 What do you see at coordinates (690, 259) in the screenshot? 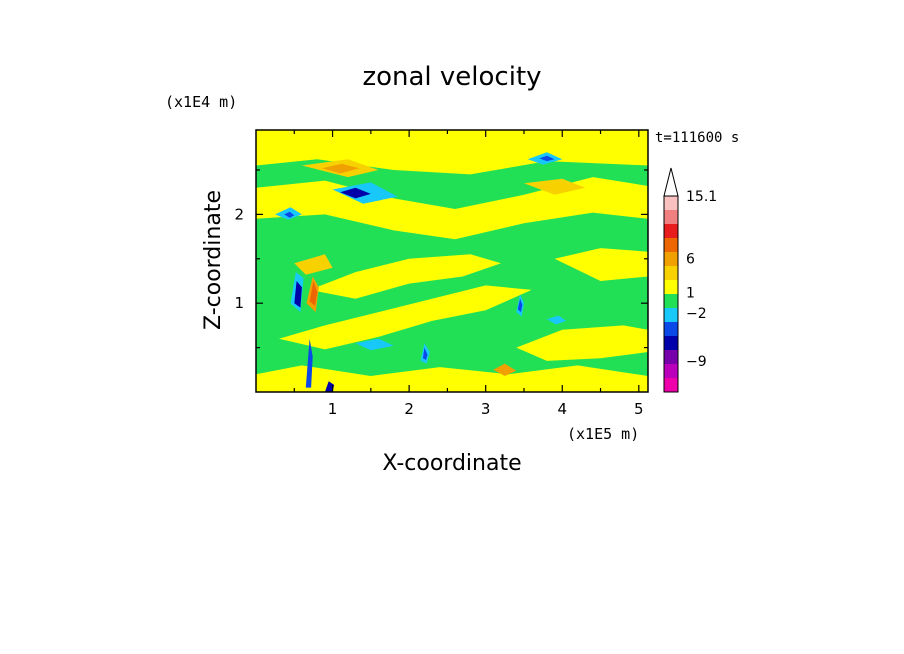
I see `colorbar-tick-label: 6` at bounding box center [690, 259].